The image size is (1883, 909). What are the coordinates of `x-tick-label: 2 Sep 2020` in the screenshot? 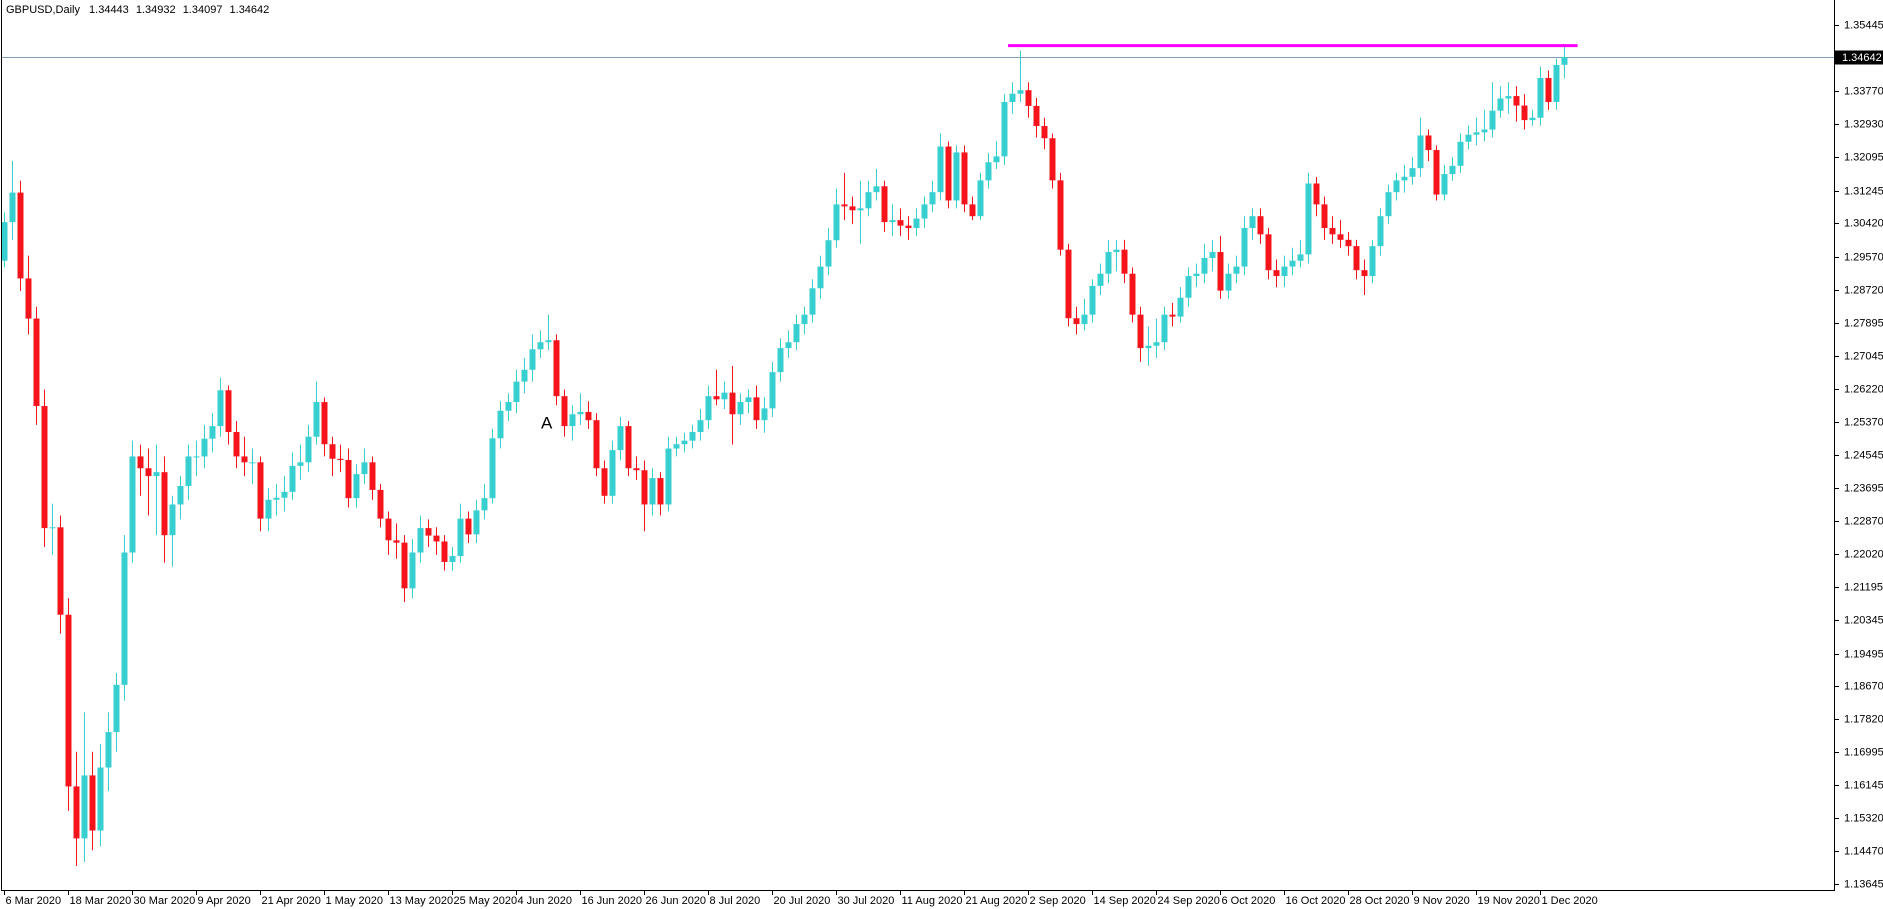 It's located at (1058, 901).